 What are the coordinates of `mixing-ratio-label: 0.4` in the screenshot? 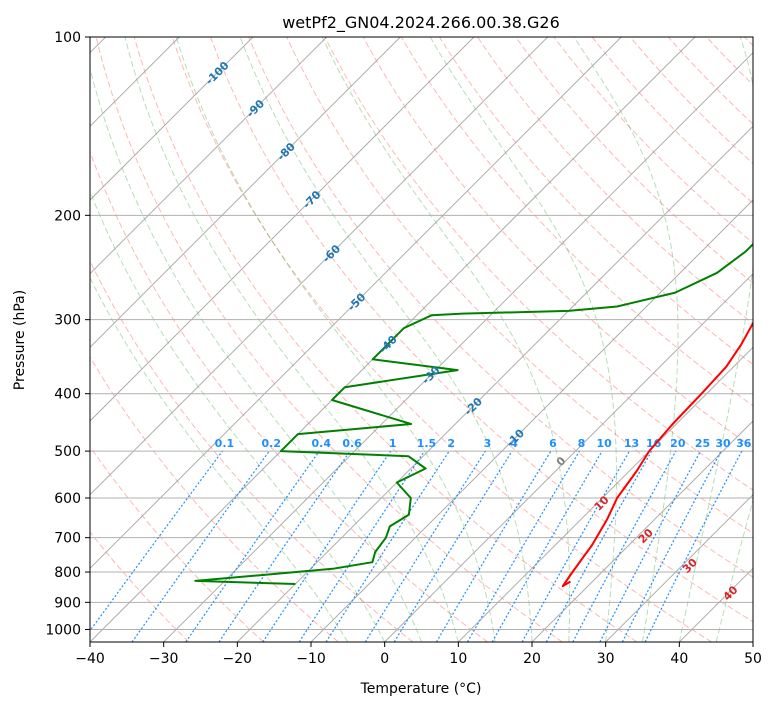 It's located at (322, 443).